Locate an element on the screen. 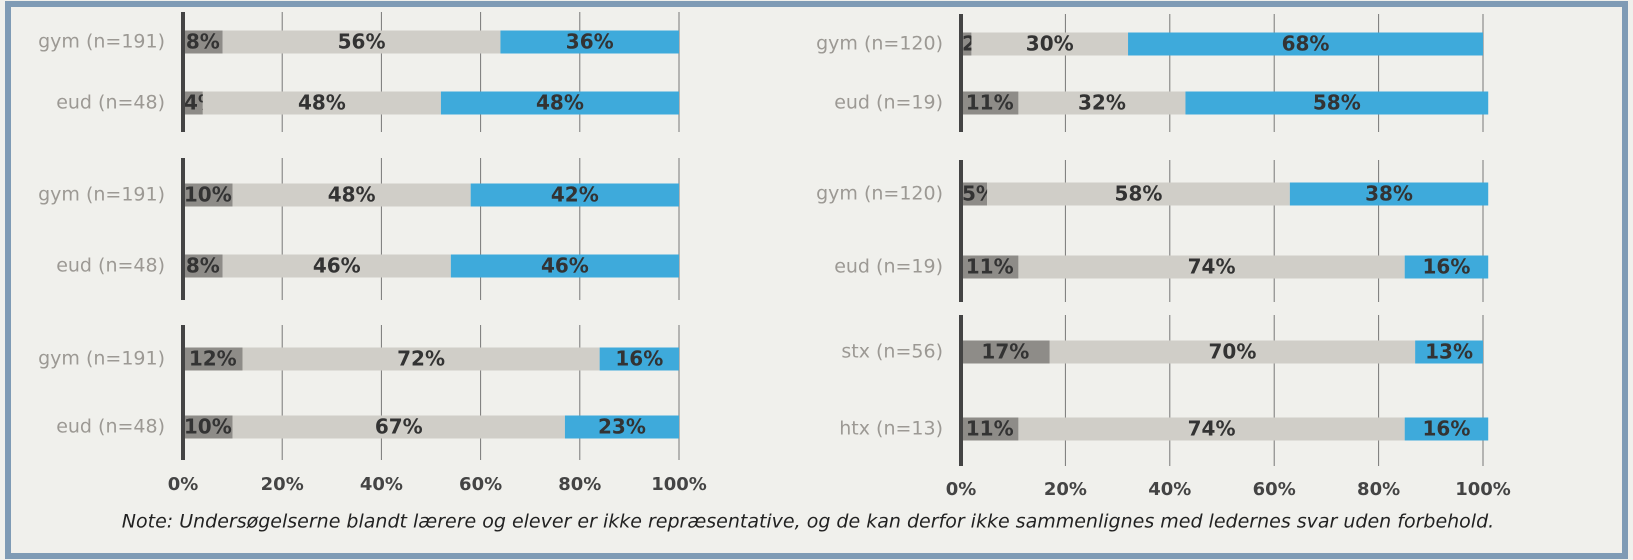 This screenshot has height=560, width=1633. value-label: 17% is located at coordinates (1005, 352).